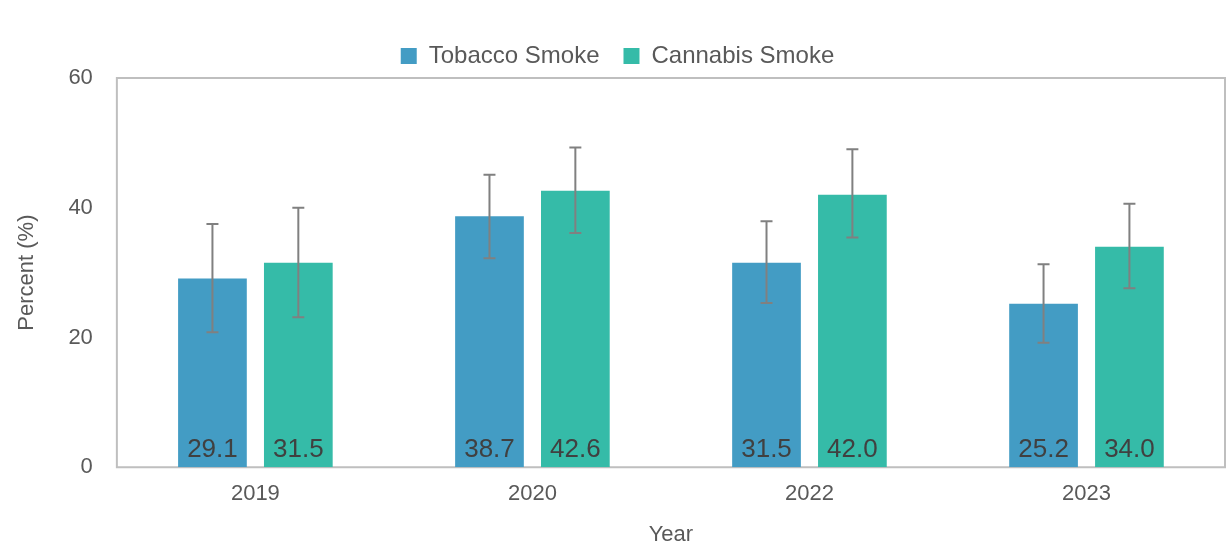  I want to click on legend-label: Cannabis Smoke, so click(743, 54).